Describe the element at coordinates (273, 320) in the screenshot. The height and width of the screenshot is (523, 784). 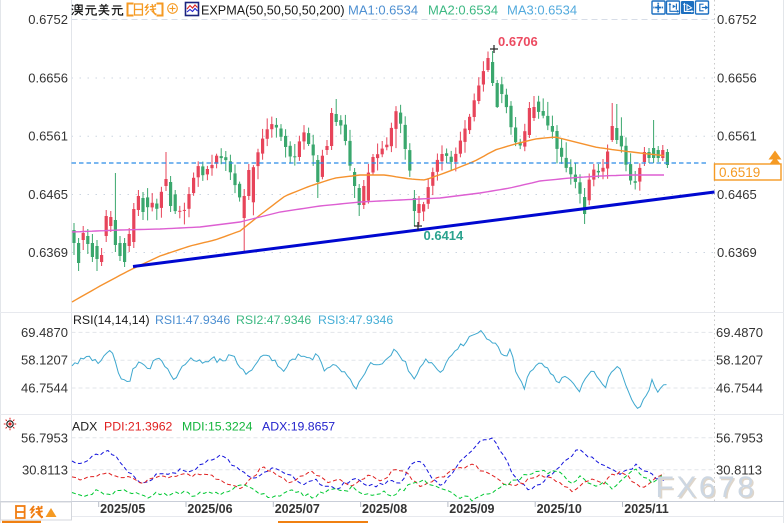
I see `svg-text: RSI2:47.9346` at that location.